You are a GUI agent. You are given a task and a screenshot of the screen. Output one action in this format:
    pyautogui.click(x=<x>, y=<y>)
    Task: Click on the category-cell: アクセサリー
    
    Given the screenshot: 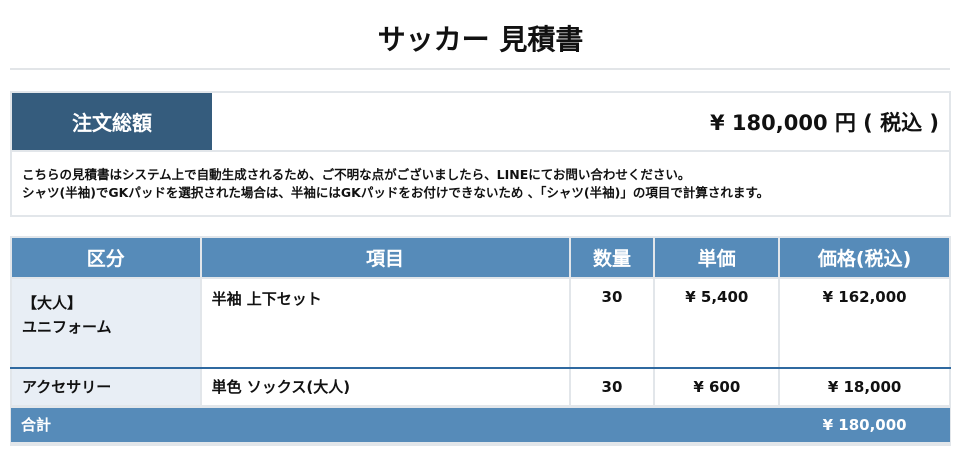 What is the action you would take?
    pyautogui.click(x=106, y=387)
    